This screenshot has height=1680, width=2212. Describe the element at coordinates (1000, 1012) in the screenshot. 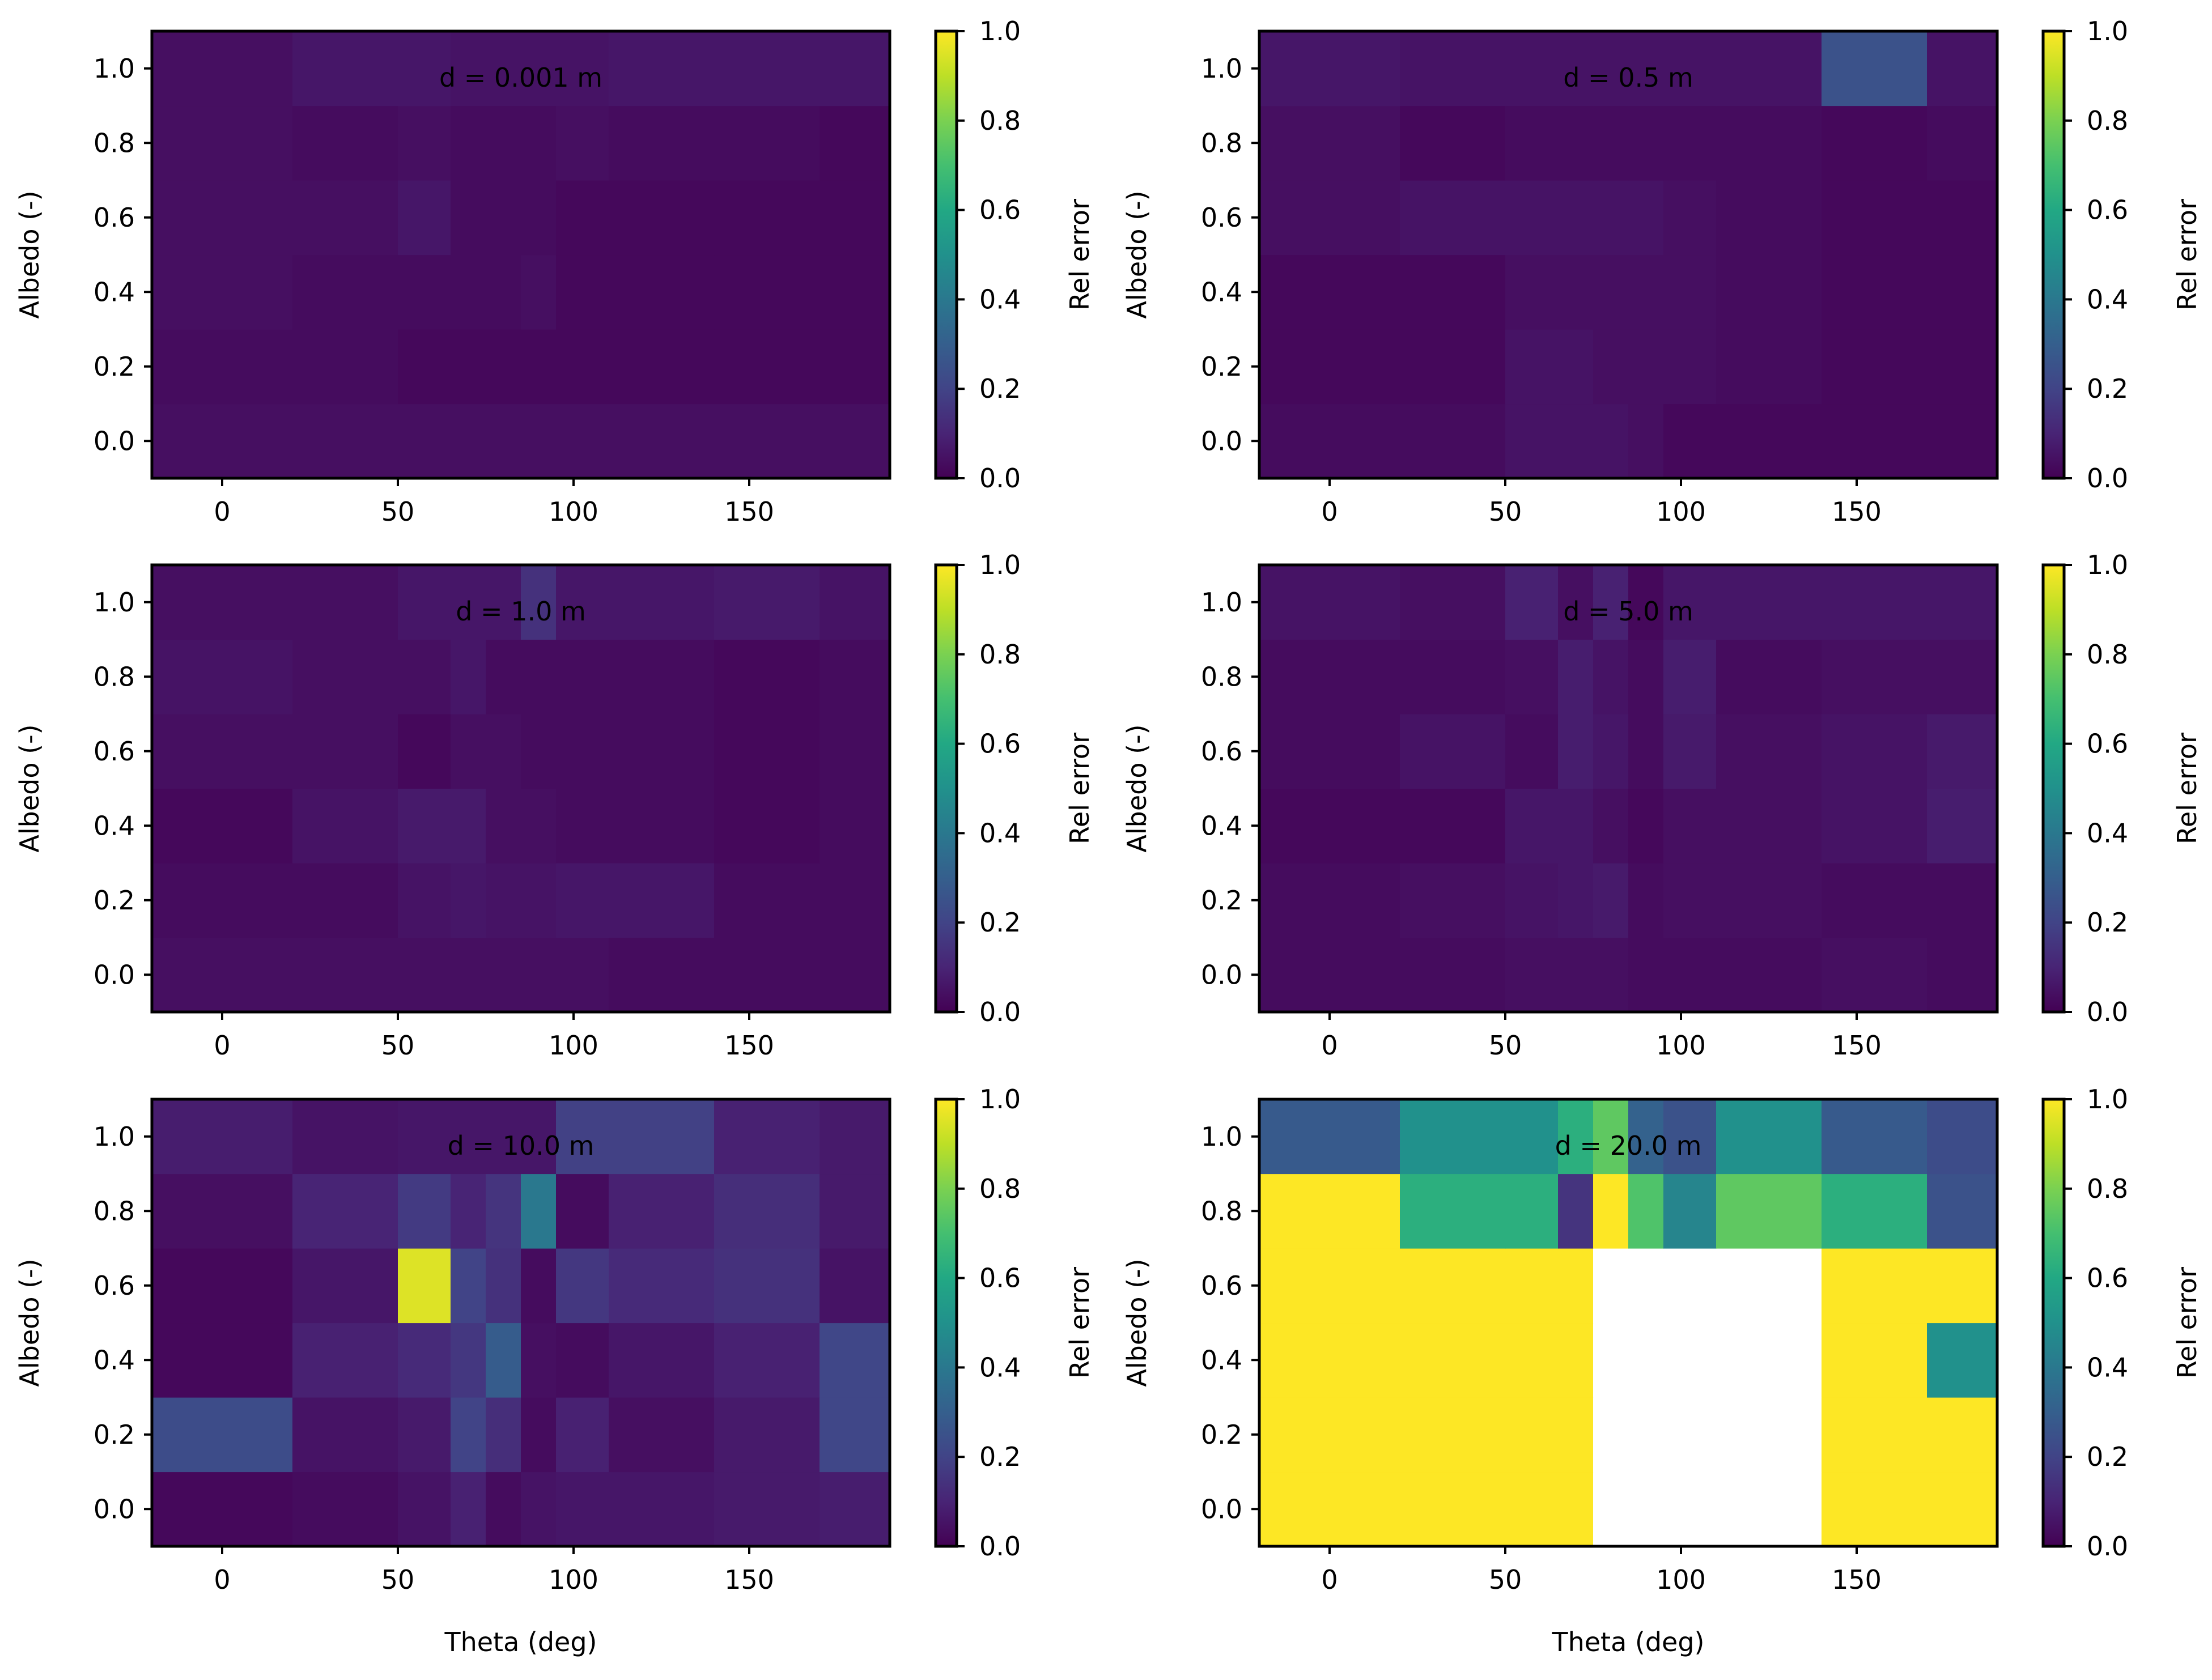

I see `colorbar-tick-label: 0.0` at that location.